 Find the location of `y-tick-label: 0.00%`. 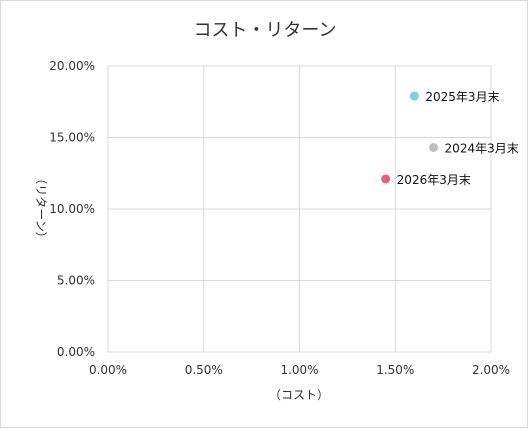

y-tick-label: 0.00% is located at coordinates (76, 352).